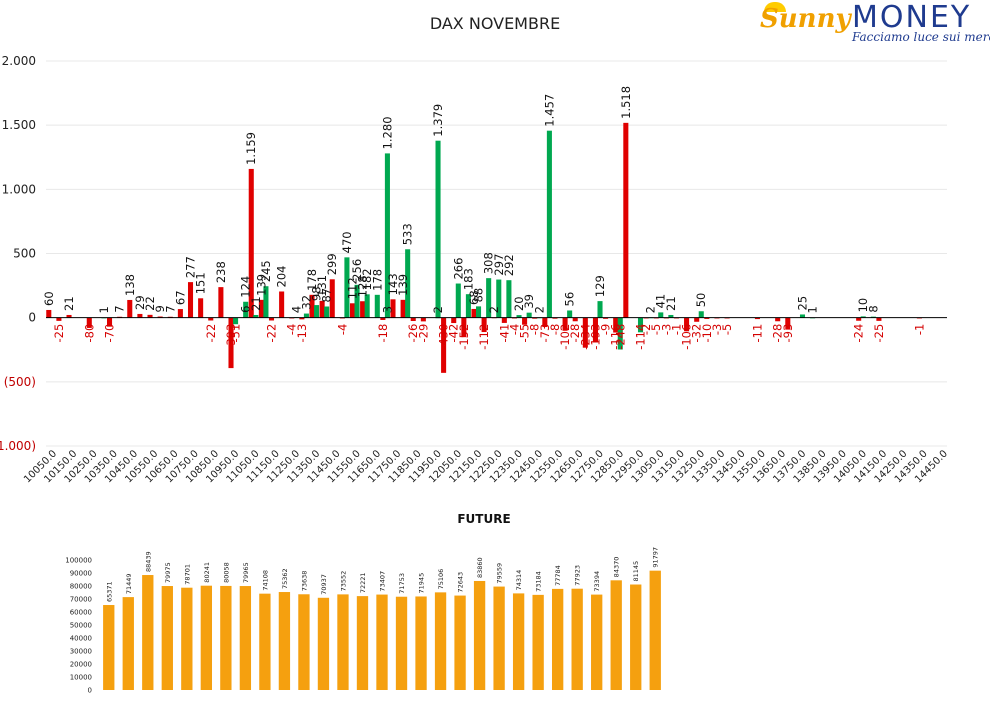 This screenshot has width=990, height=702. What do you see at coordinates (656, 557) in the screenshot?
I see `future-data-label: 91797` at bounding box center [656, 557].